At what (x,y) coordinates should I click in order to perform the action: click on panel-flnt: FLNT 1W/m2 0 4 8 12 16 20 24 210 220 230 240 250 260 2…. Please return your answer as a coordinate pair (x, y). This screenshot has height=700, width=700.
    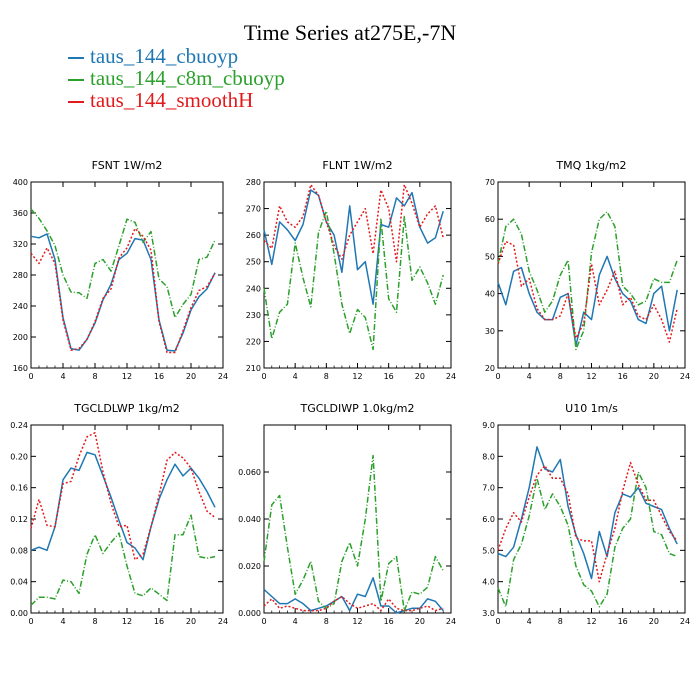
    Looking at the image, I should click on (351, 270).